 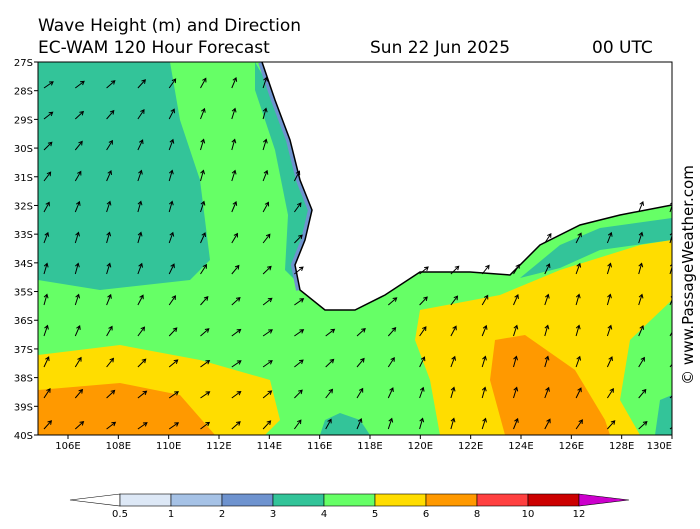 What do you see at coordinates (319, 446) in the screenshot?
I see `lon-label: 116E` at bounding box center [319, 446].